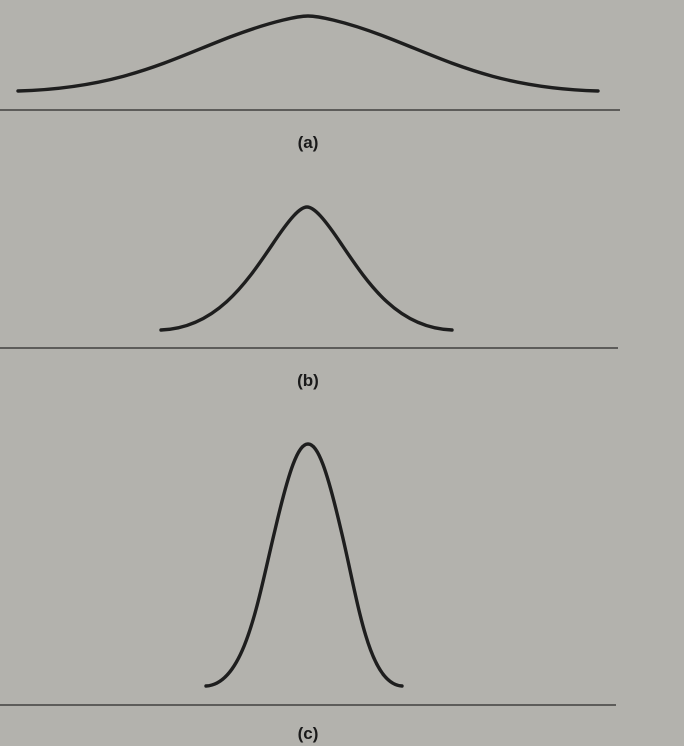  I want to click on panel-c-label: (c), so click(308, 733).